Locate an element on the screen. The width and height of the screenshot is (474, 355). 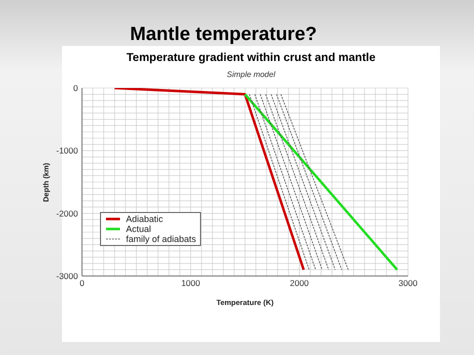
x-tick-label: 2000 is located at coordinates (300, 283).